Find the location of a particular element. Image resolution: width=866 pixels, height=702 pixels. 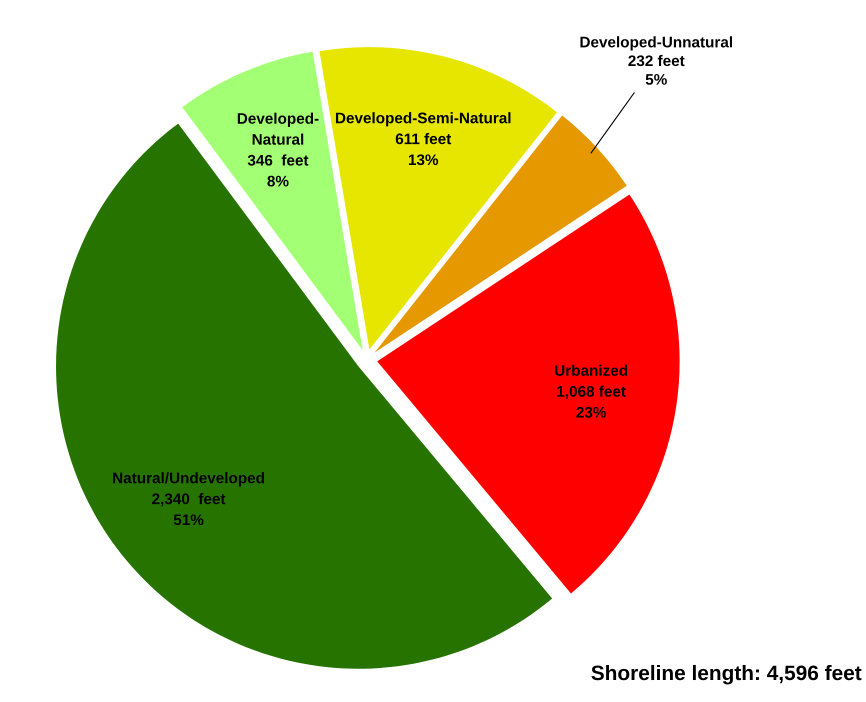

data-label: 611 feet 13% is located at coordinates (424, 149).